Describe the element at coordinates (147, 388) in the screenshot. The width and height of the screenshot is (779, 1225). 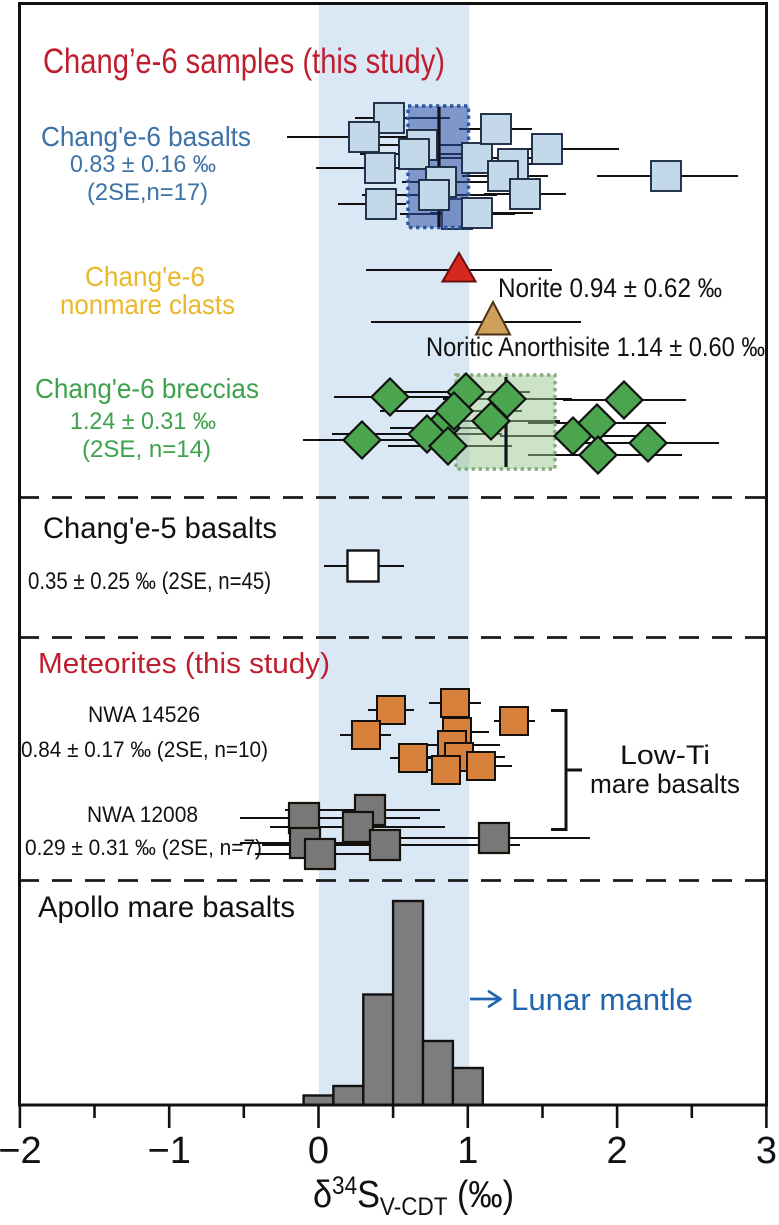
I see `svg-text: Chang'e-6 breccias` at that location.